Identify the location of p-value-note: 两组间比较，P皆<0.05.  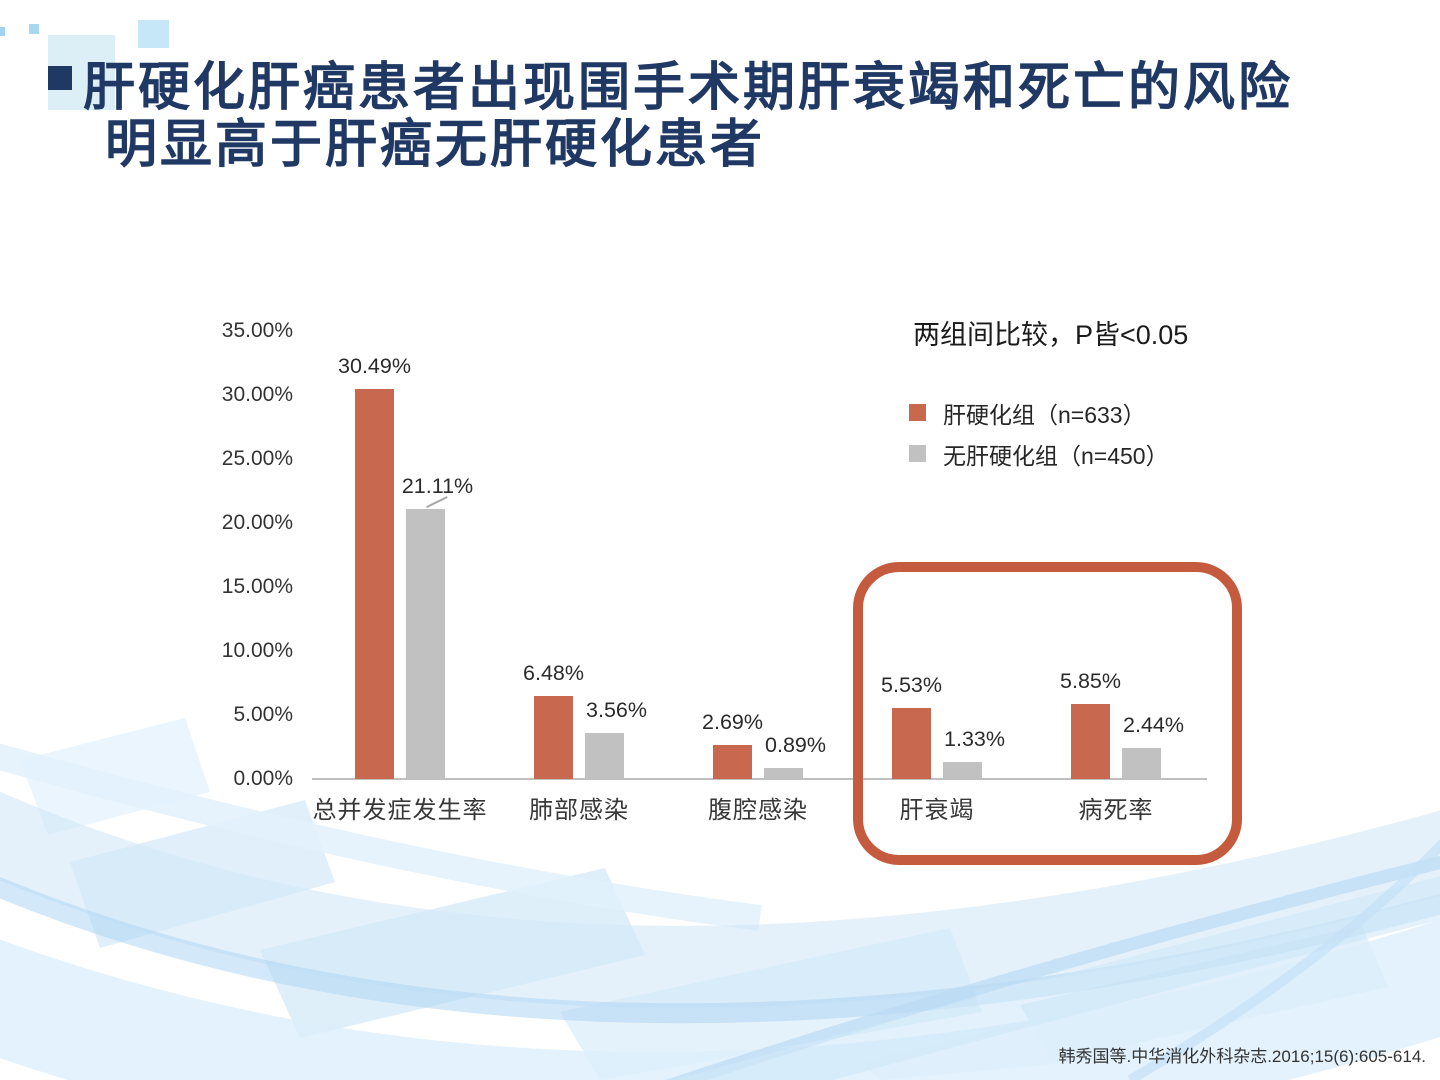
(1051, 335).